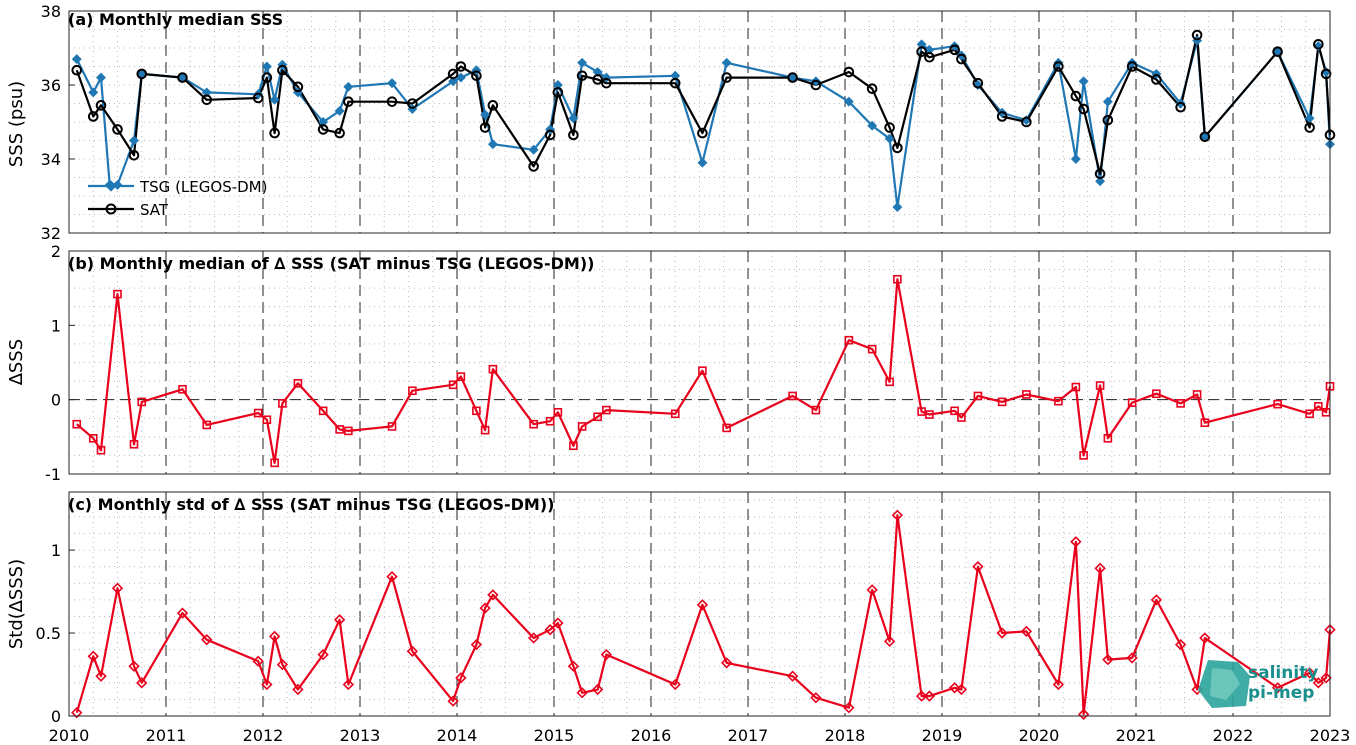 The width and height of the screenshot is (1356, 745). Describe the element at coordinates (53, 474) in the screenshot. I see `y-tick-label: -1` at that location.